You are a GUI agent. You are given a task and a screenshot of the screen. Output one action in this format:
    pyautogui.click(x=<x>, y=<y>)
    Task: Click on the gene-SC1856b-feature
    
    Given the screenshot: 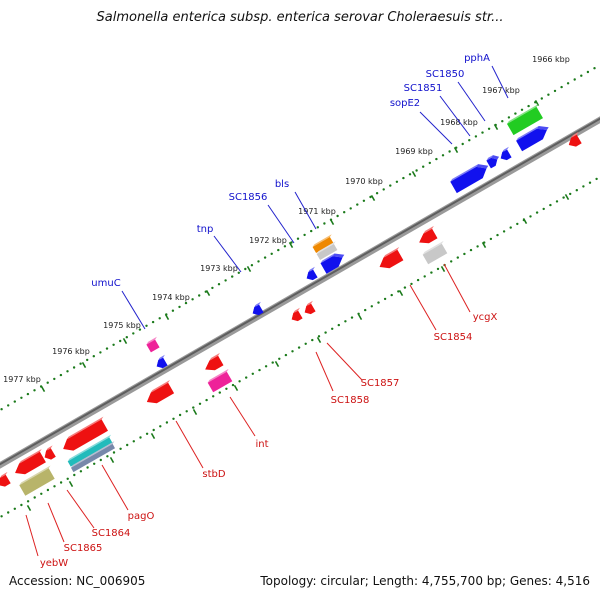 What is the action you would take?
    pyautogui.click(x=312, y=275)
    